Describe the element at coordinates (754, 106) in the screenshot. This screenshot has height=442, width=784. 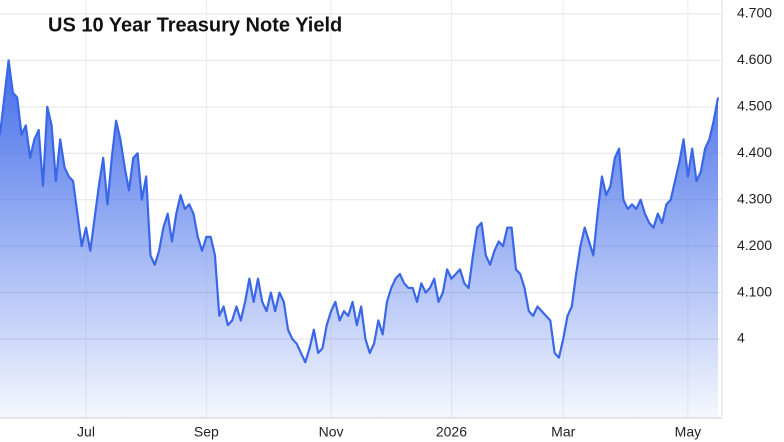
I see `y-tick-label: 4.500` at that location.